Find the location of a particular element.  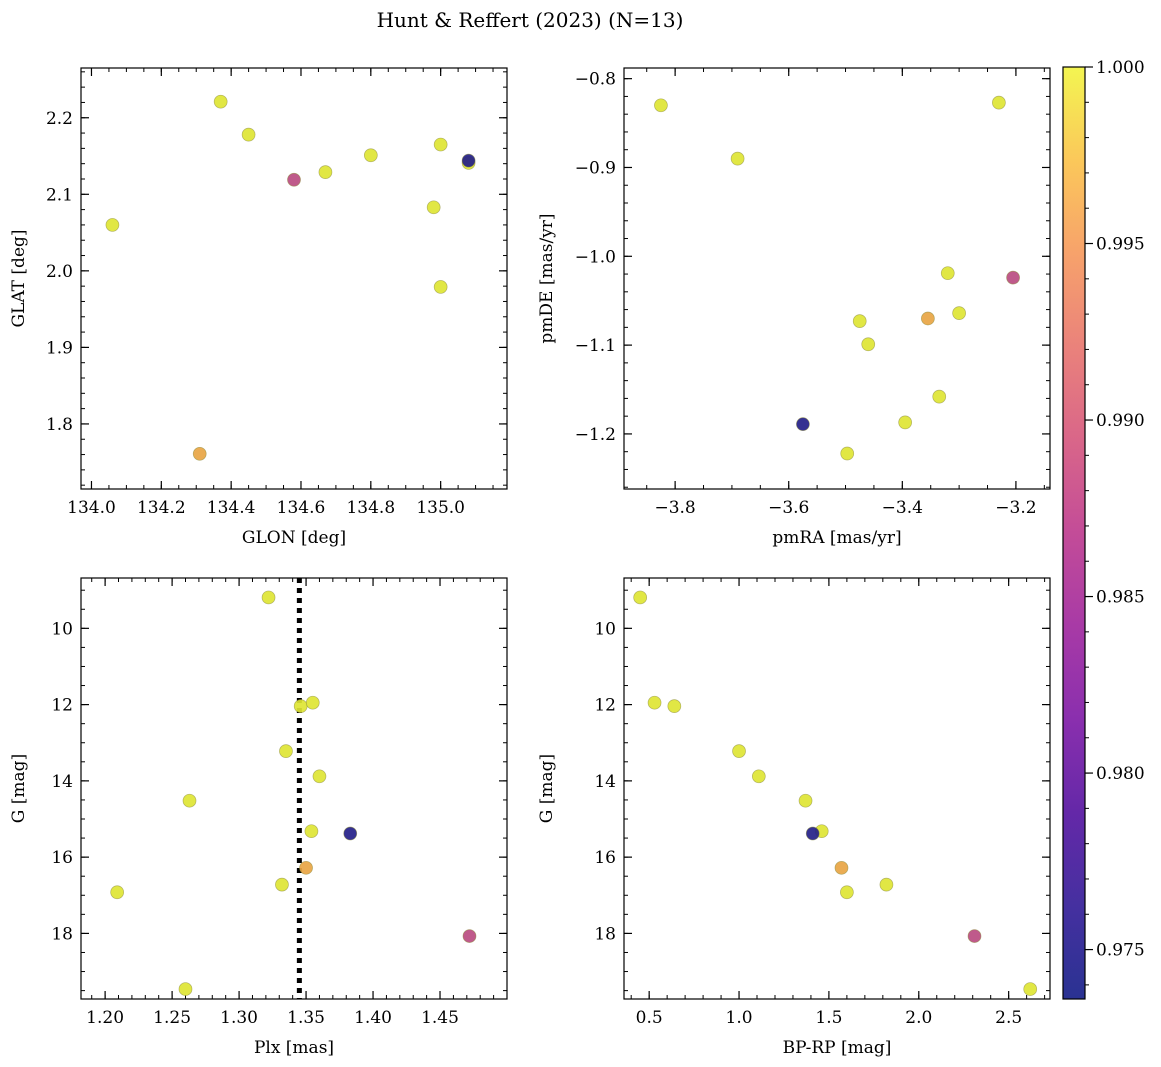

y-tick-label: 2.1 is located at coordinates (59, 195).